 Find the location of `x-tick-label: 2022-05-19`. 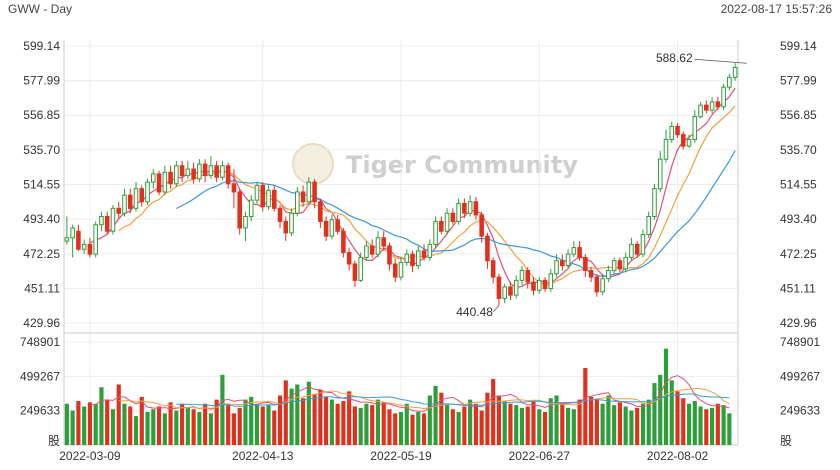

x-tick-label: 2022-05-19 is located at coordinates (401, 456).